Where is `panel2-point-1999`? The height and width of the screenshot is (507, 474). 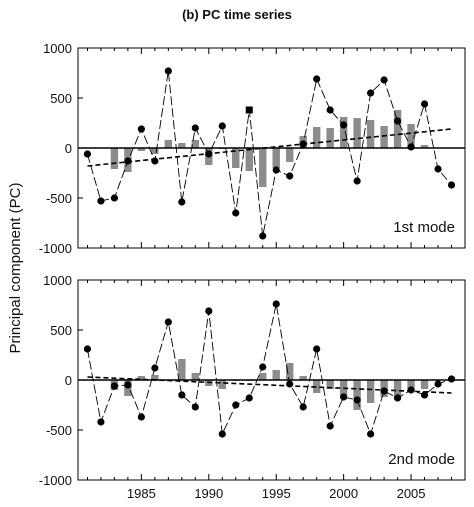
panel2-point-1999 is located at coordinates (330, 426).